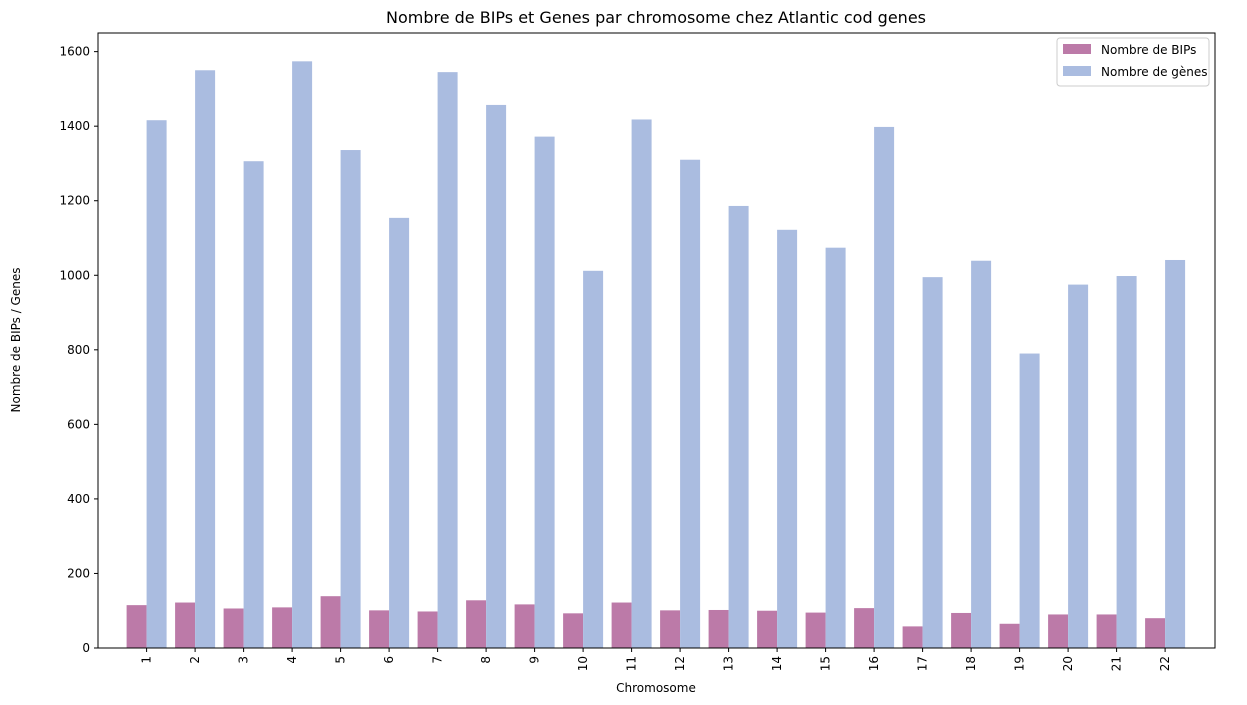 This screenshot has height=705, width=1247. I want to click on x-tick-label: 7, so click(438, 660).